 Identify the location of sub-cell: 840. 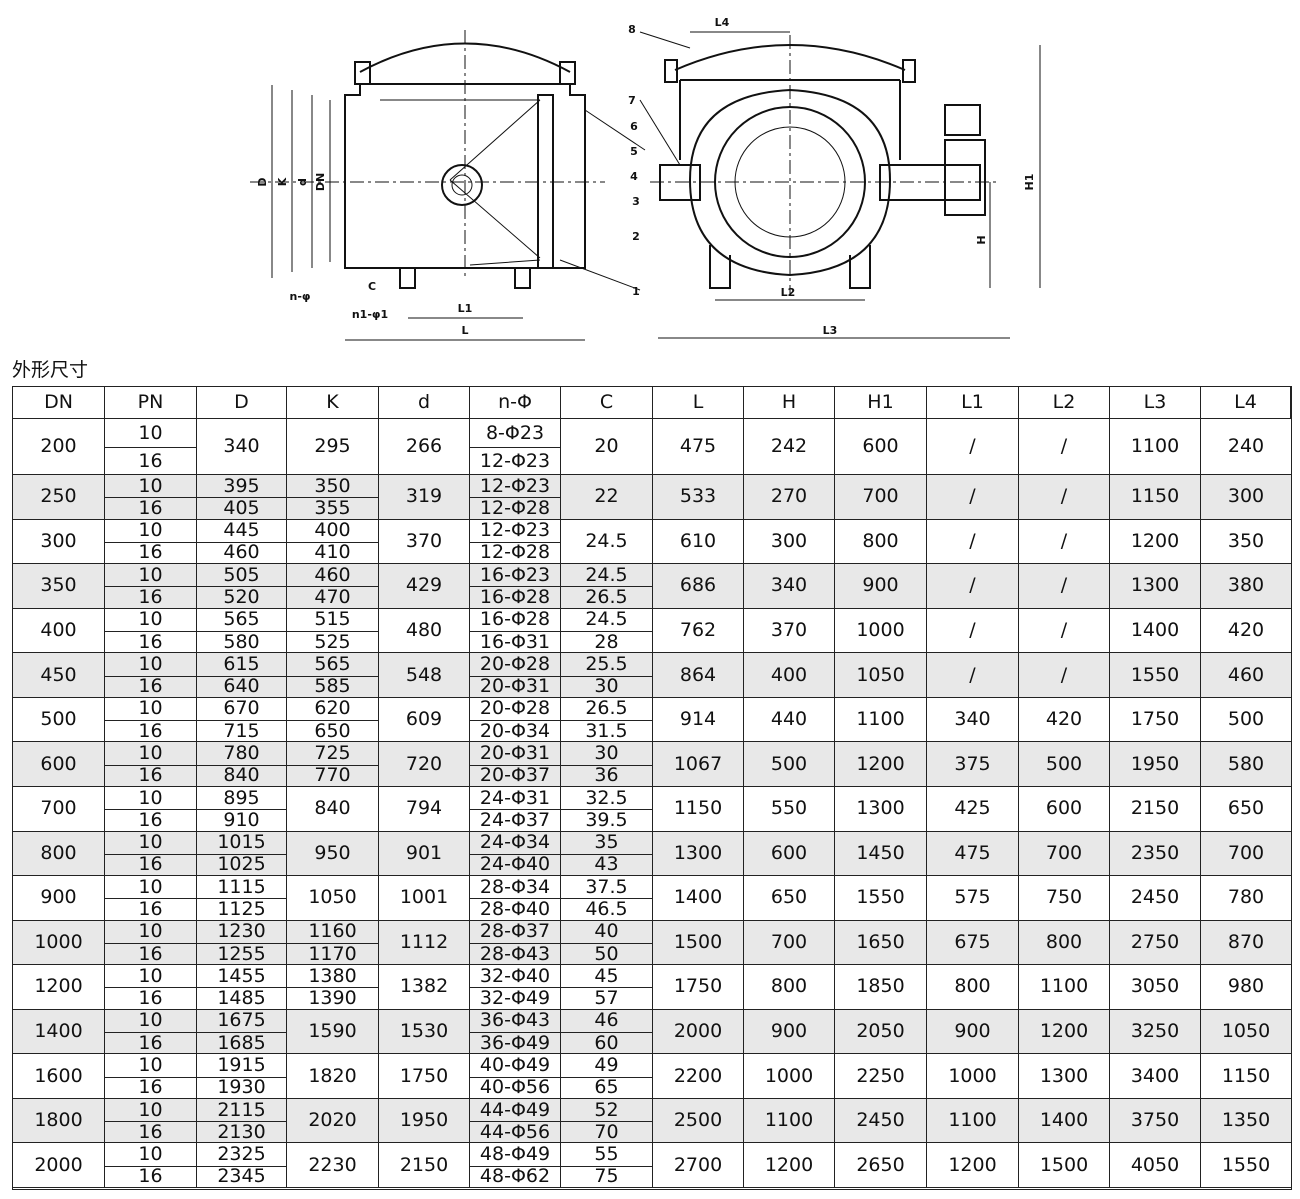
(241, 775).